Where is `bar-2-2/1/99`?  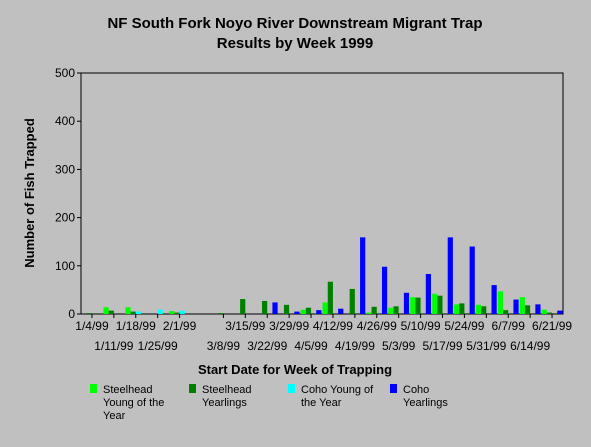
bar-2-2/1/99 is located at coordinates (177, 313).